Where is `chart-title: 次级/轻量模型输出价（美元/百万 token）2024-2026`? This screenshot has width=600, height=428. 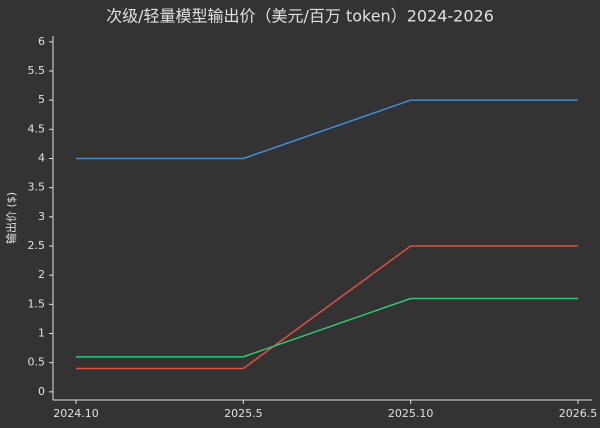
chart-title: 次级/轻量模型输出价（美元/百万 token）2024-2026 is located at coordinates (300, 16).